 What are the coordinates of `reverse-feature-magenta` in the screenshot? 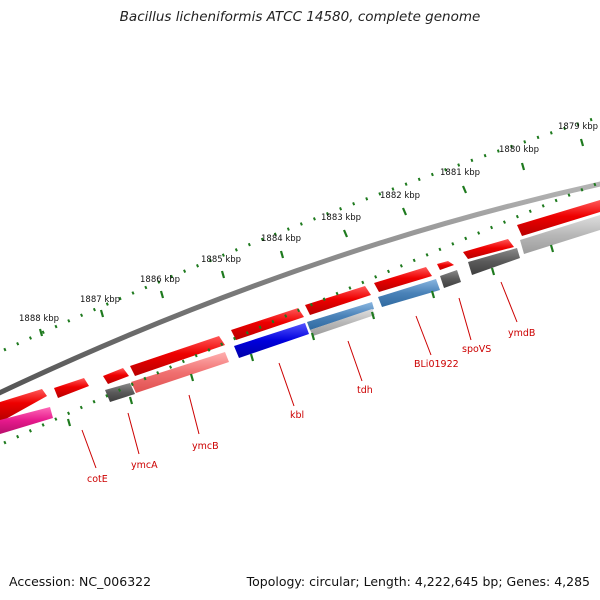 It's located at (26, 420).